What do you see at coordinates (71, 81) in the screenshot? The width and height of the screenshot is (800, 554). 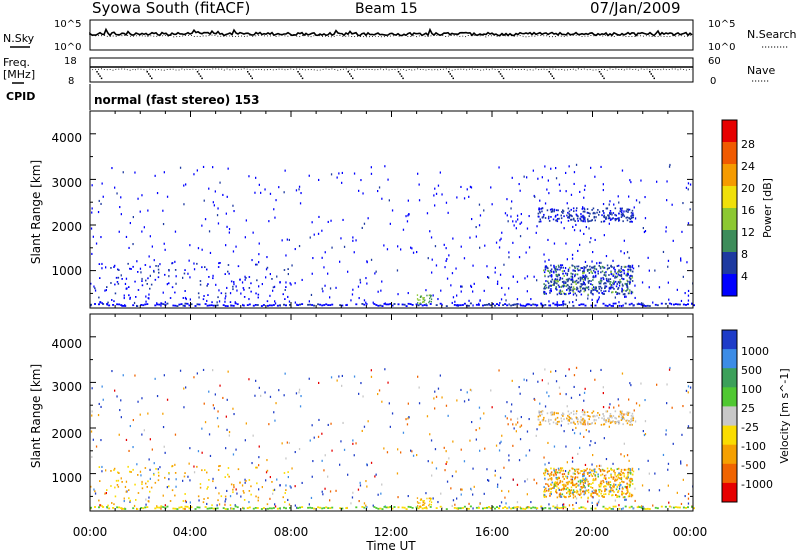 I see `freq-left-tick-bottom: 8` at bounding box center [71, 81].